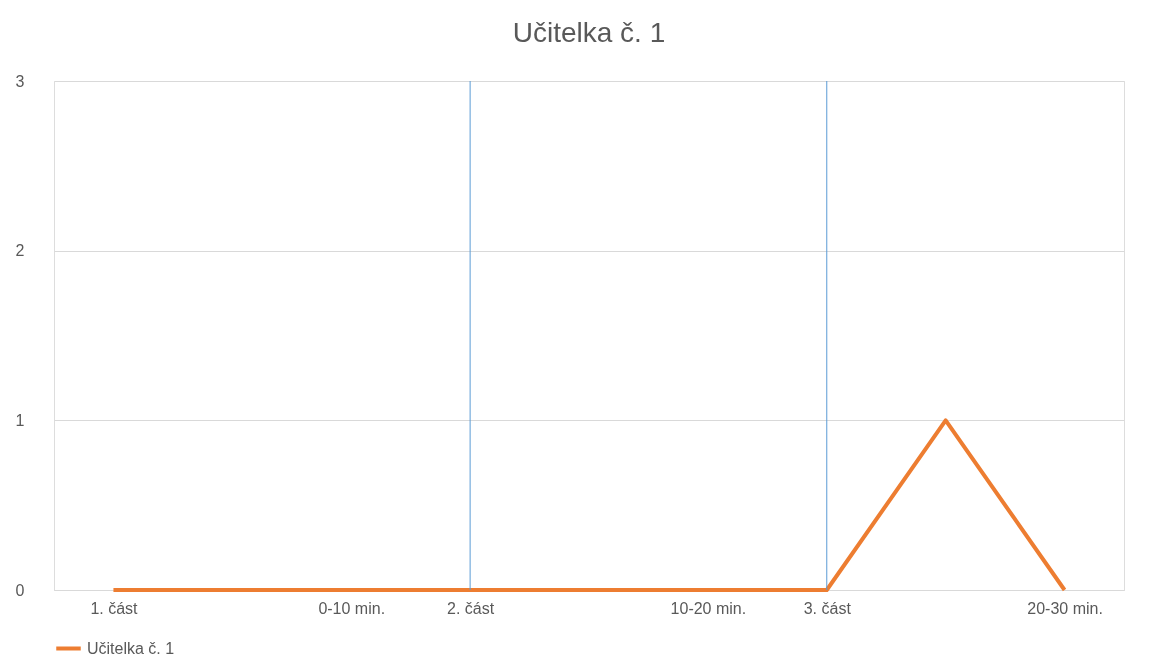 Image resolution: width=1149 pixels, height=672 pixels. What do you see at coordinates (708, 608) in the screenshot?
I see `x-tick-label: 10-20 min.` at bounding box center [708, 608].